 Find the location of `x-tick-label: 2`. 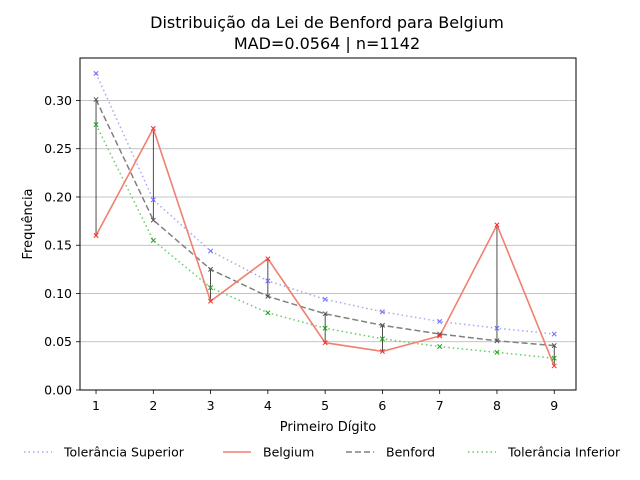

x-tick-label: 2 is located at coordinates (153, 405).